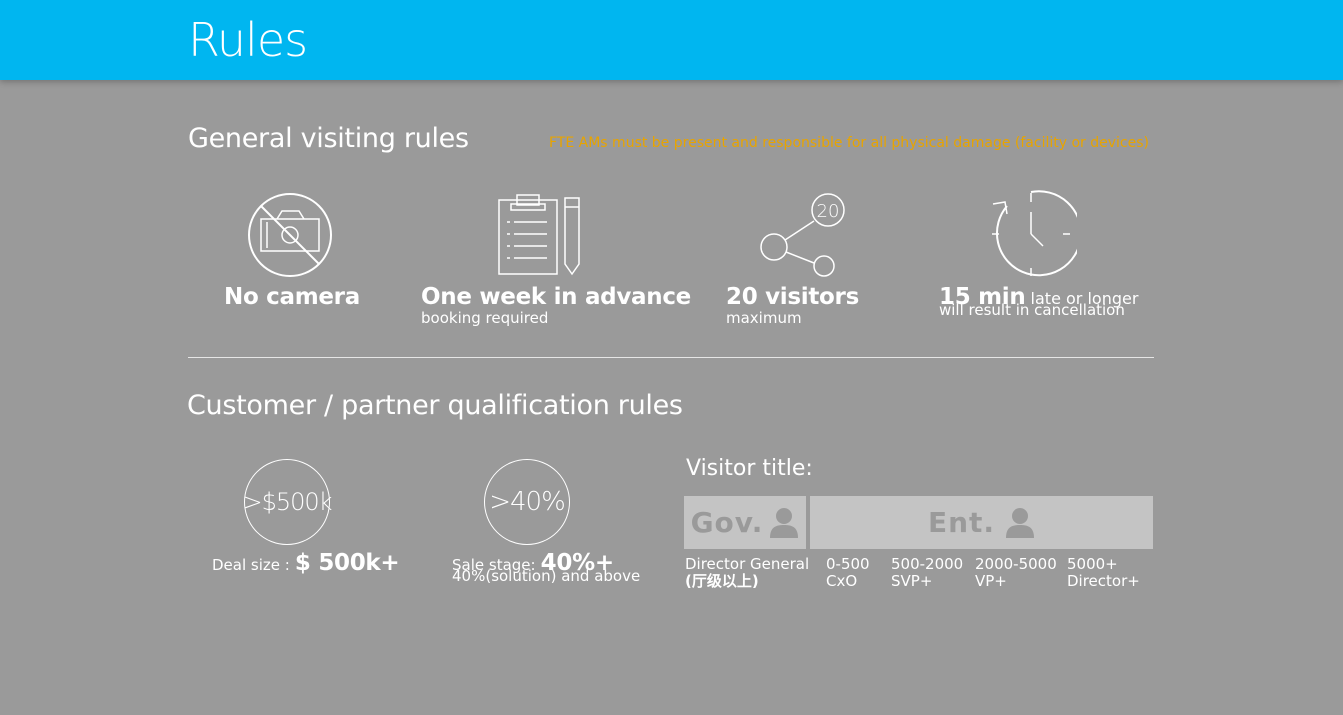 Image resolution: width=1343 pixels, height=715 pixels. I want to click on tier-0-500: 0-500 CxO, so click(848, 573).